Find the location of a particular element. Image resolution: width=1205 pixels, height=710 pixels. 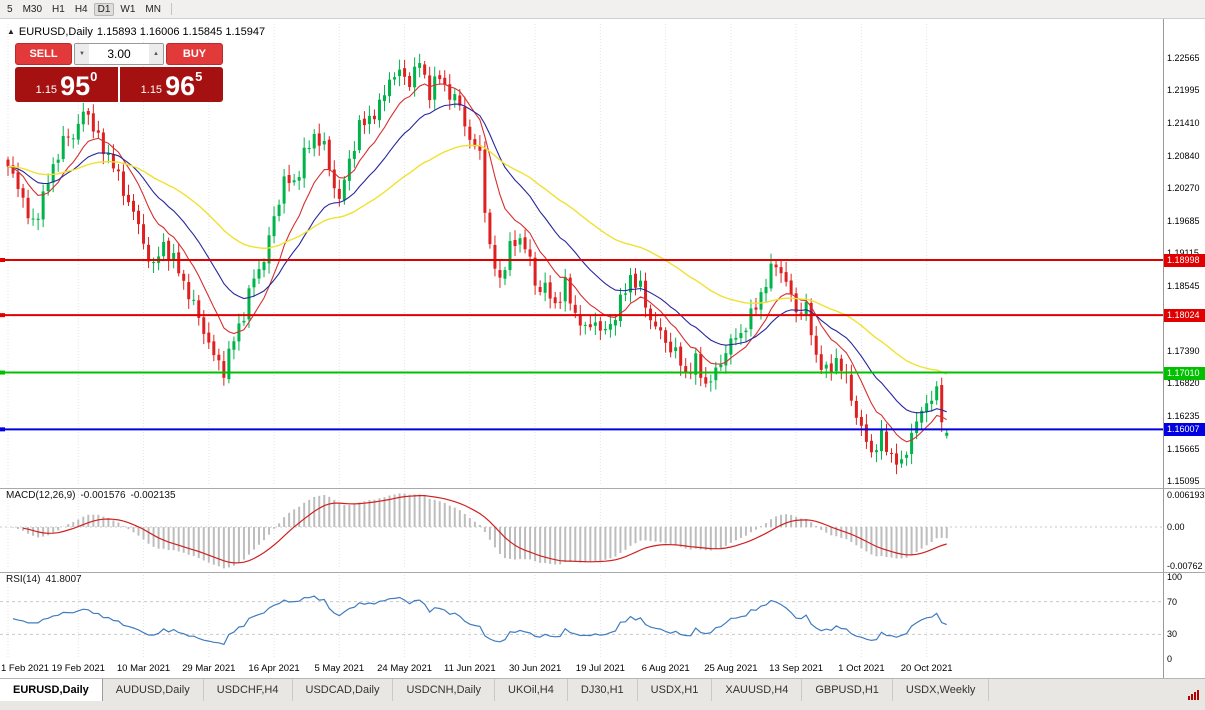

rsi-name: RSI(14) is located at coordinates (23, 579).